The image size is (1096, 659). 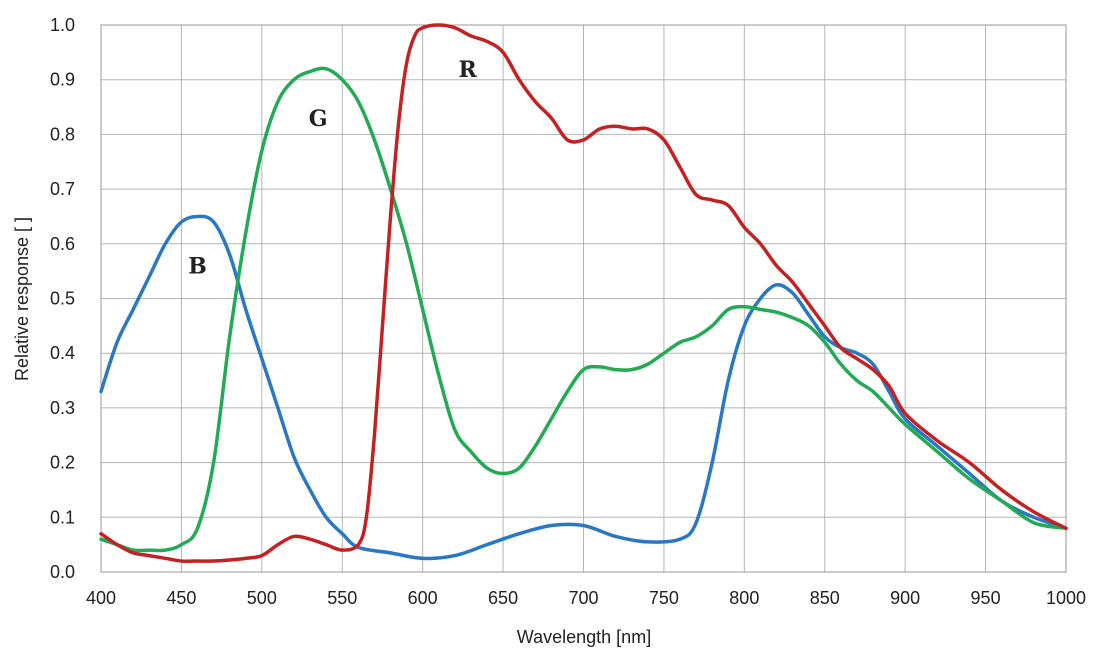 What do you see at coordinates (332, 168) in the screenshot?
I see `curve-labels: B G R` at bounding box center [332, 168].